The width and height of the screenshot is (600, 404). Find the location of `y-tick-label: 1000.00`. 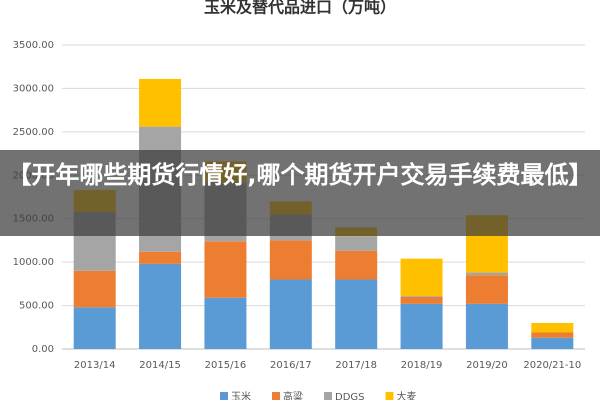

y-tick-label: 1000.00 is located at coordinates (33, 262).